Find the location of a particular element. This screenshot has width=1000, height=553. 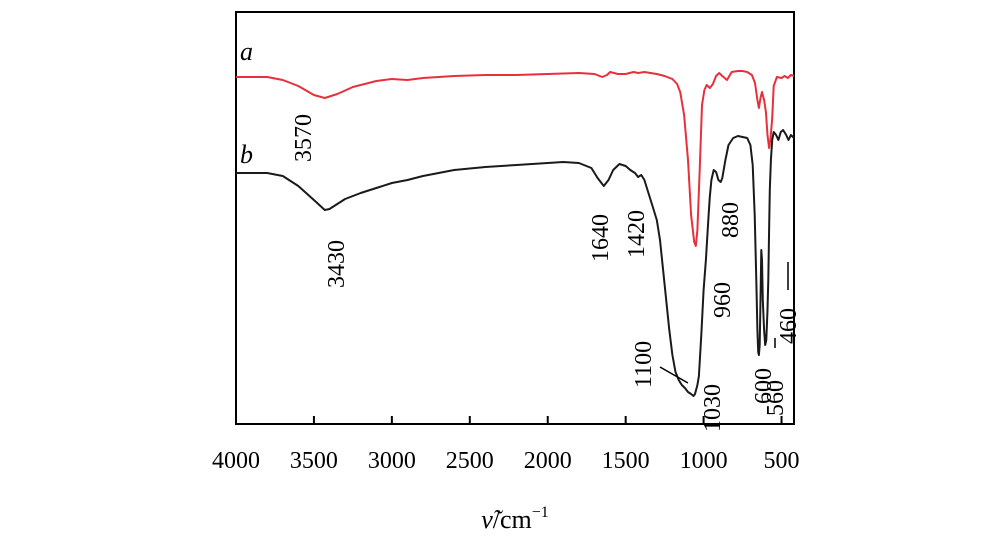

peak-label-1030: 1030 is located at coordinates (713, 408).